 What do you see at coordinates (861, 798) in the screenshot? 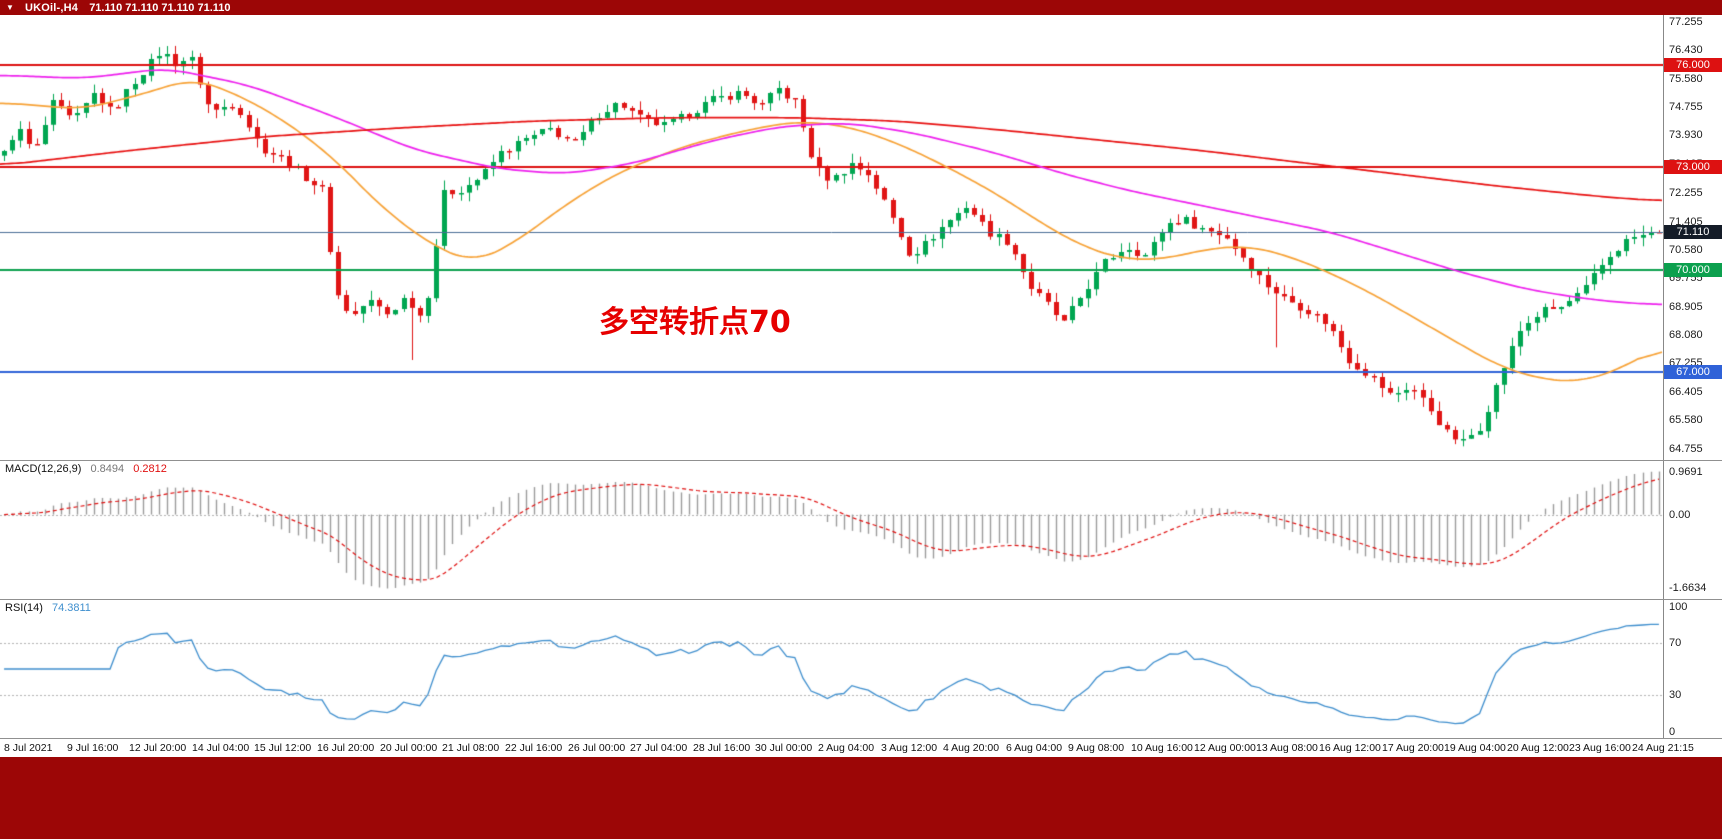
I see `bottom-bar` at bounding box center [861, 798].